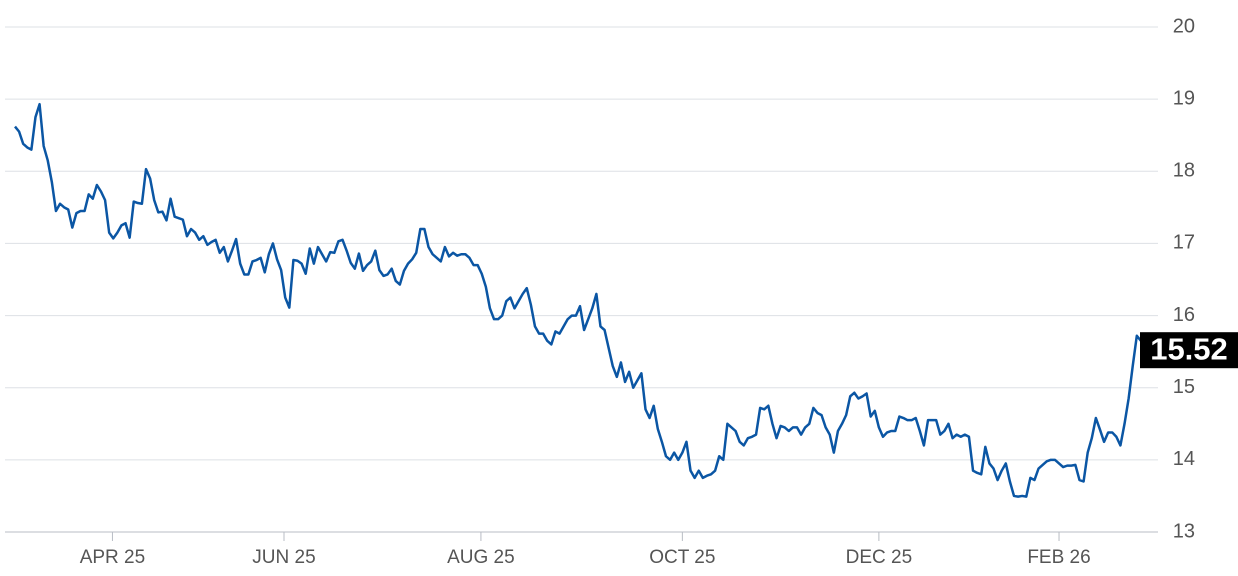 This screenshot has height=576, width=1238. Describe the element at coordinates (1184, 171) in the screenshot. I see `y-tick-label: 18` at that location.